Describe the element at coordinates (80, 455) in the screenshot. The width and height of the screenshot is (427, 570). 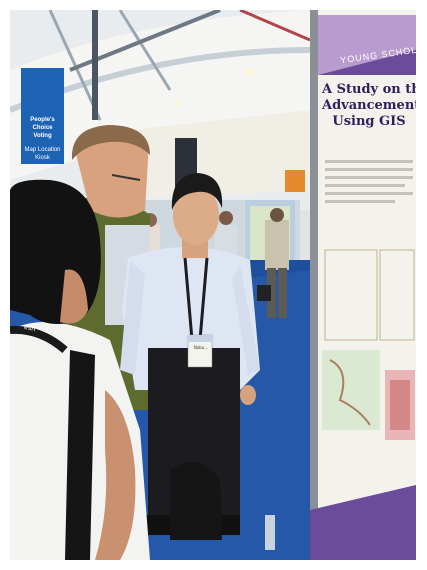
I see `bag-strap` at that location.